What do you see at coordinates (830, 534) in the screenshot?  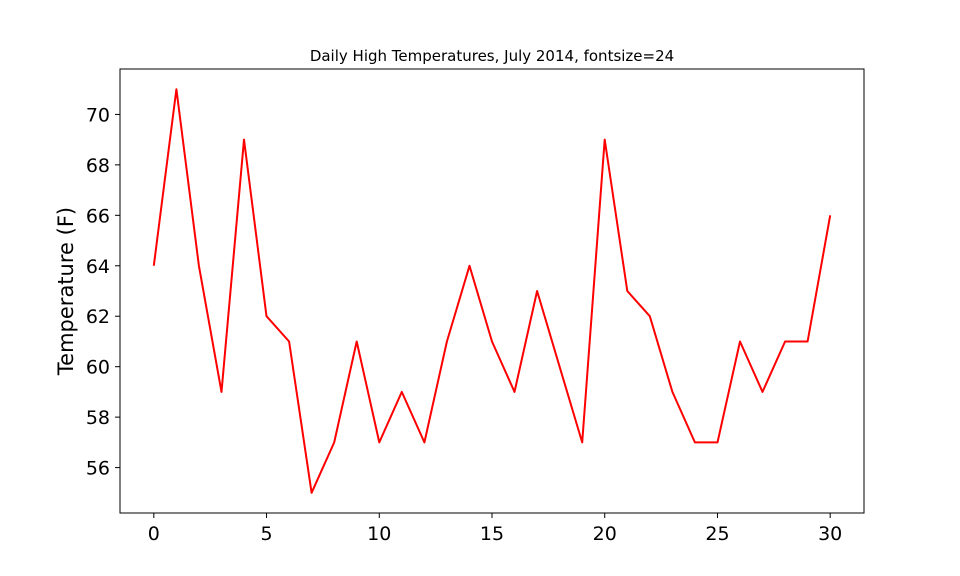 I see `x-tick-label: 30` at bounding box center [830, 534].